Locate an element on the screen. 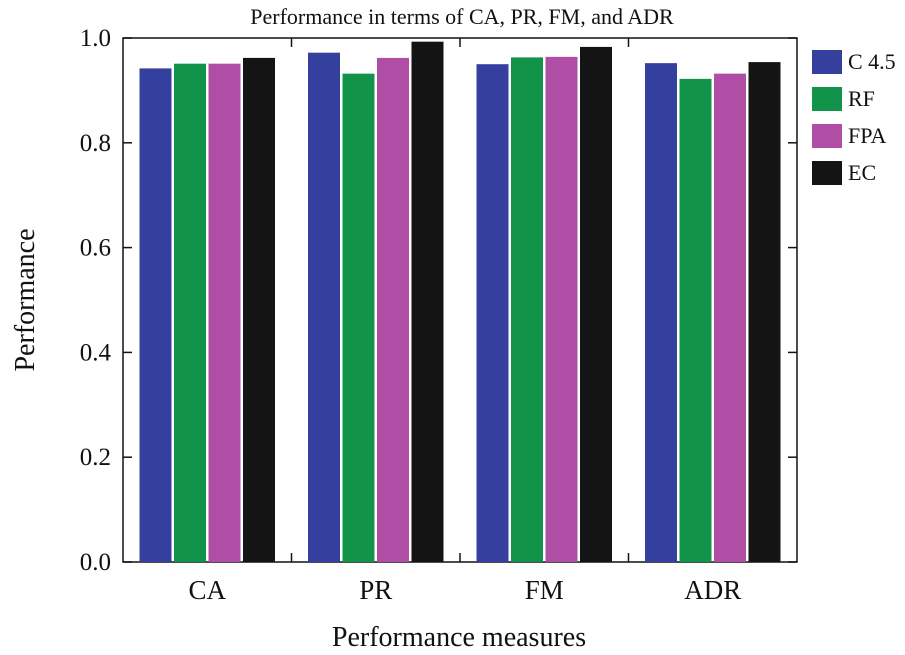 The image size is (905, 655). bar-ca-c45 is located at coordinates (155, 315).